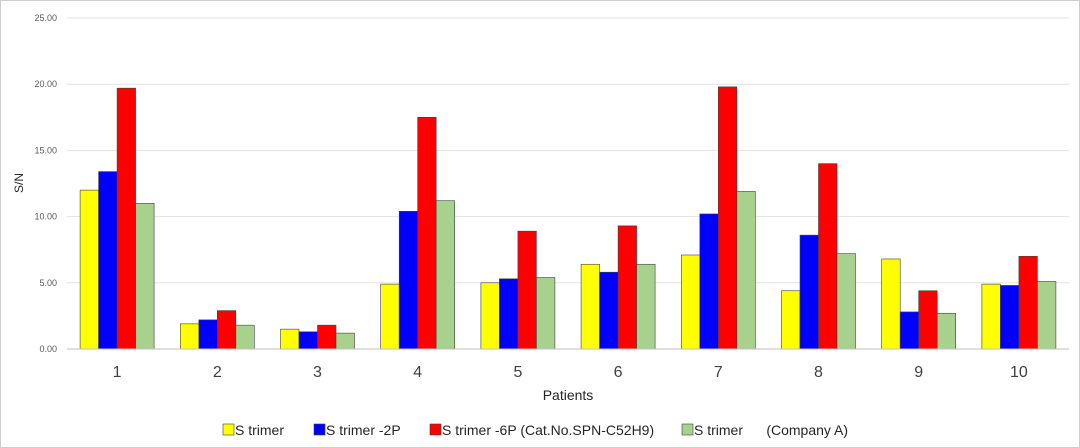  What do you see at coordinates (818, 372) in the screenshot?
I see `x-tick-label: 8` at bounding box center [818, 372].